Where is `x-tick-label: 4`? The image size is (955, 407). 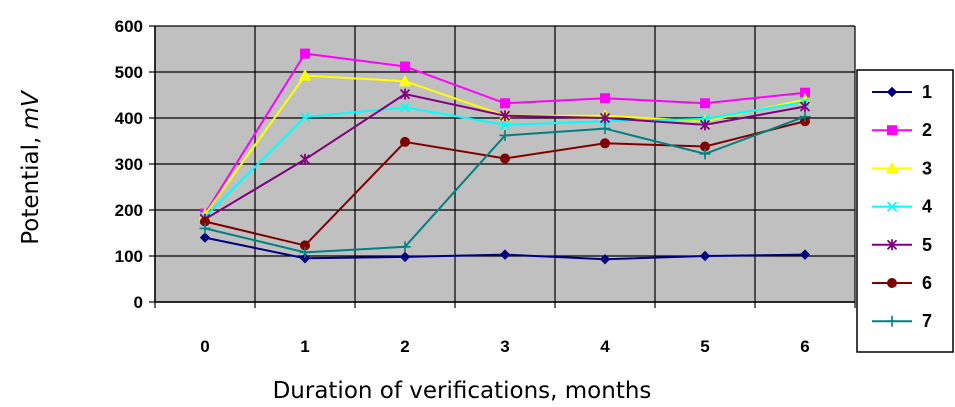
x-tick-label: 4 is located at coordinates (605, 346).